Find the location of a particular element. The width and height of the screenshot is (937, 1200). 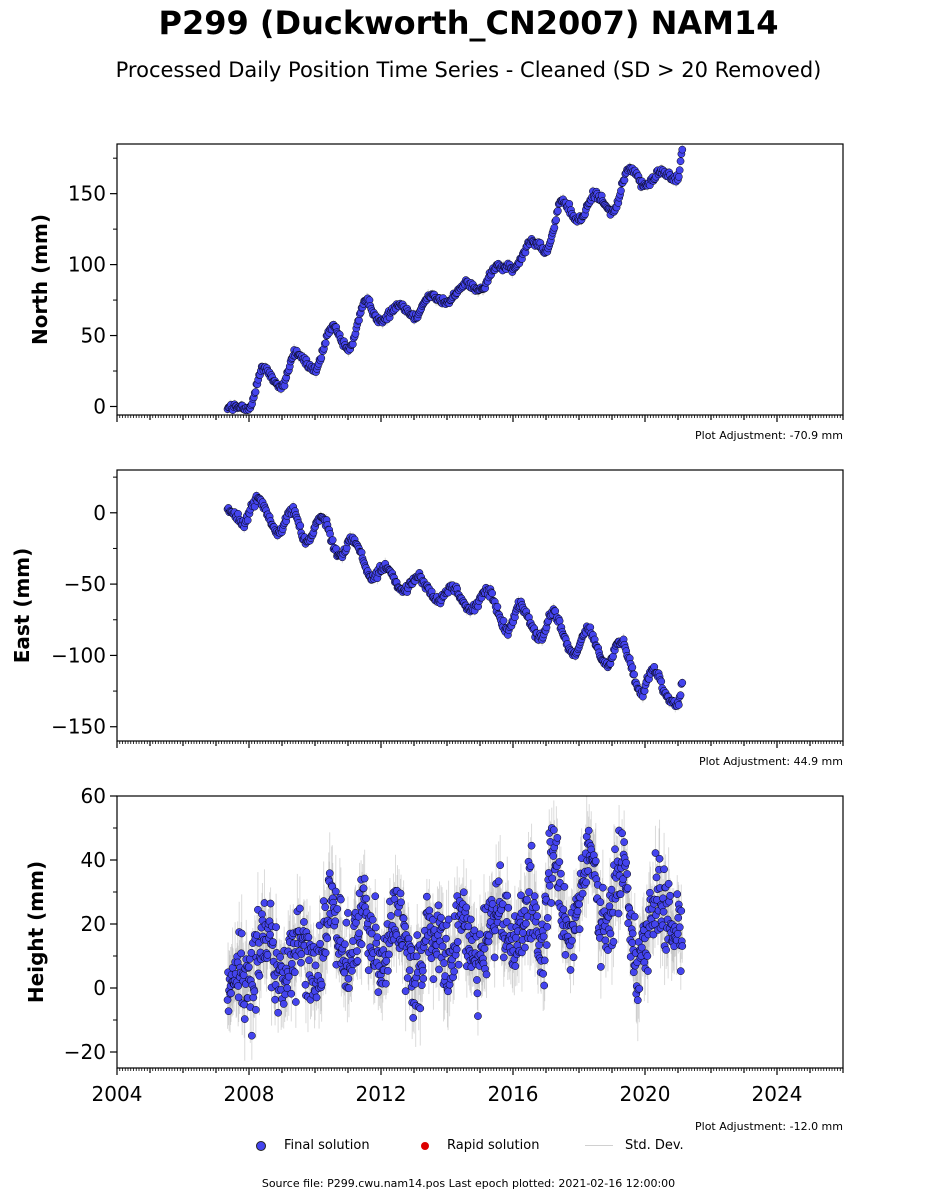

y-tick-label: −20 is located at coordinates (85, 1052).